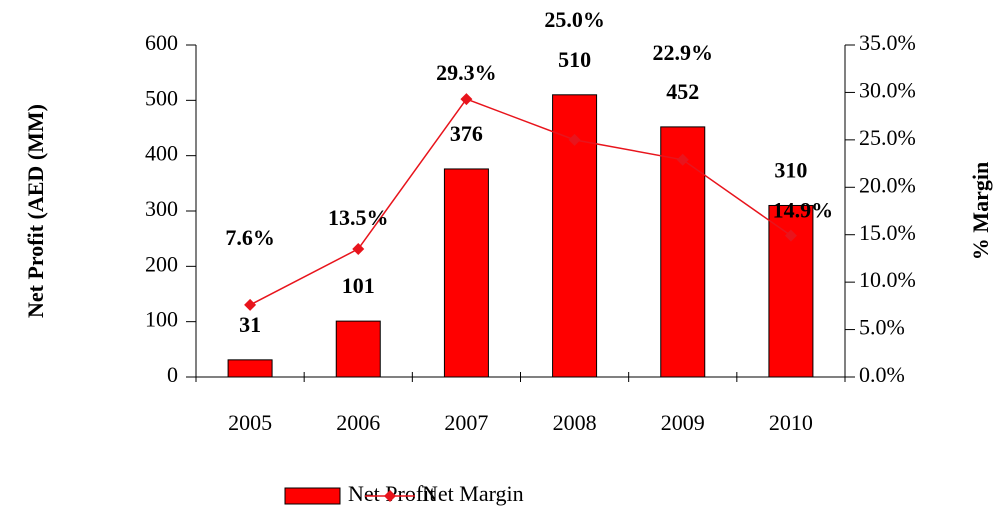 The height and width of the screenshot is (513, 1004). What do you see at coordinates (473, 493) in the screenshot?
I see `legend-label: Net Margin` at bounding box center [473, 493].